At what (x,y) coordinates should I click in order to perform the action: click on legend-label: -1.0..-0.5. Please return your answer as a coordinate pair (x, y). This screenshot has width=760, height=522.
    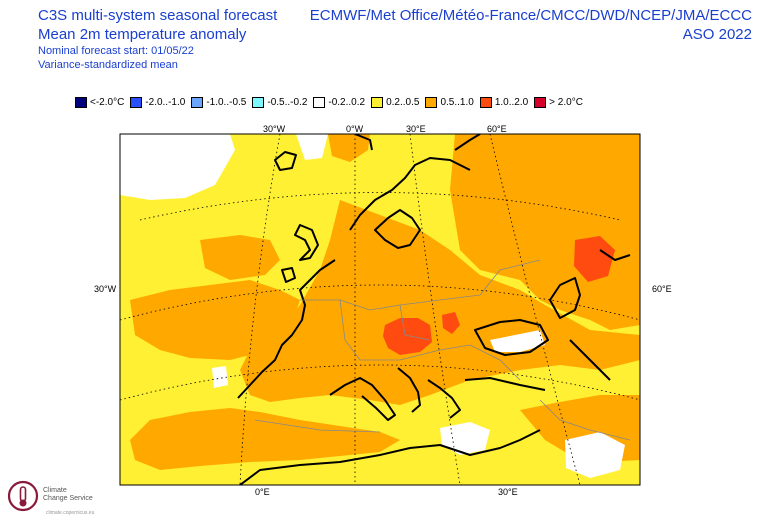
    Looking at the image, I should click on (226, 102).